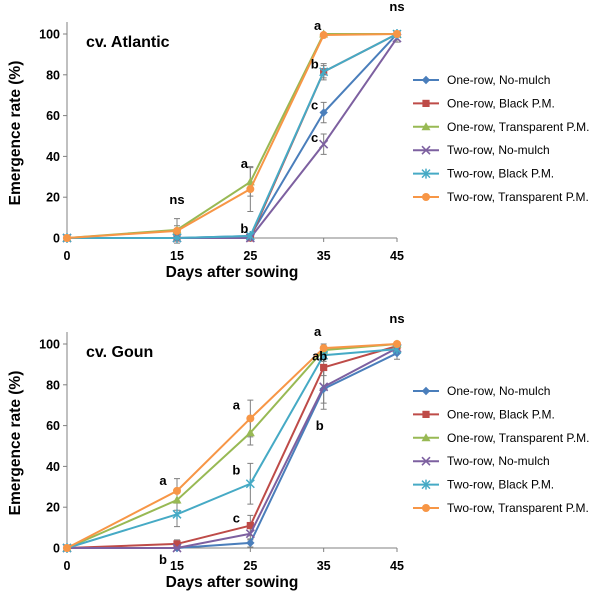  Describe the element at coordinates (53, 426) in the screenshot. I see `y-tick-label: 60` at that location.